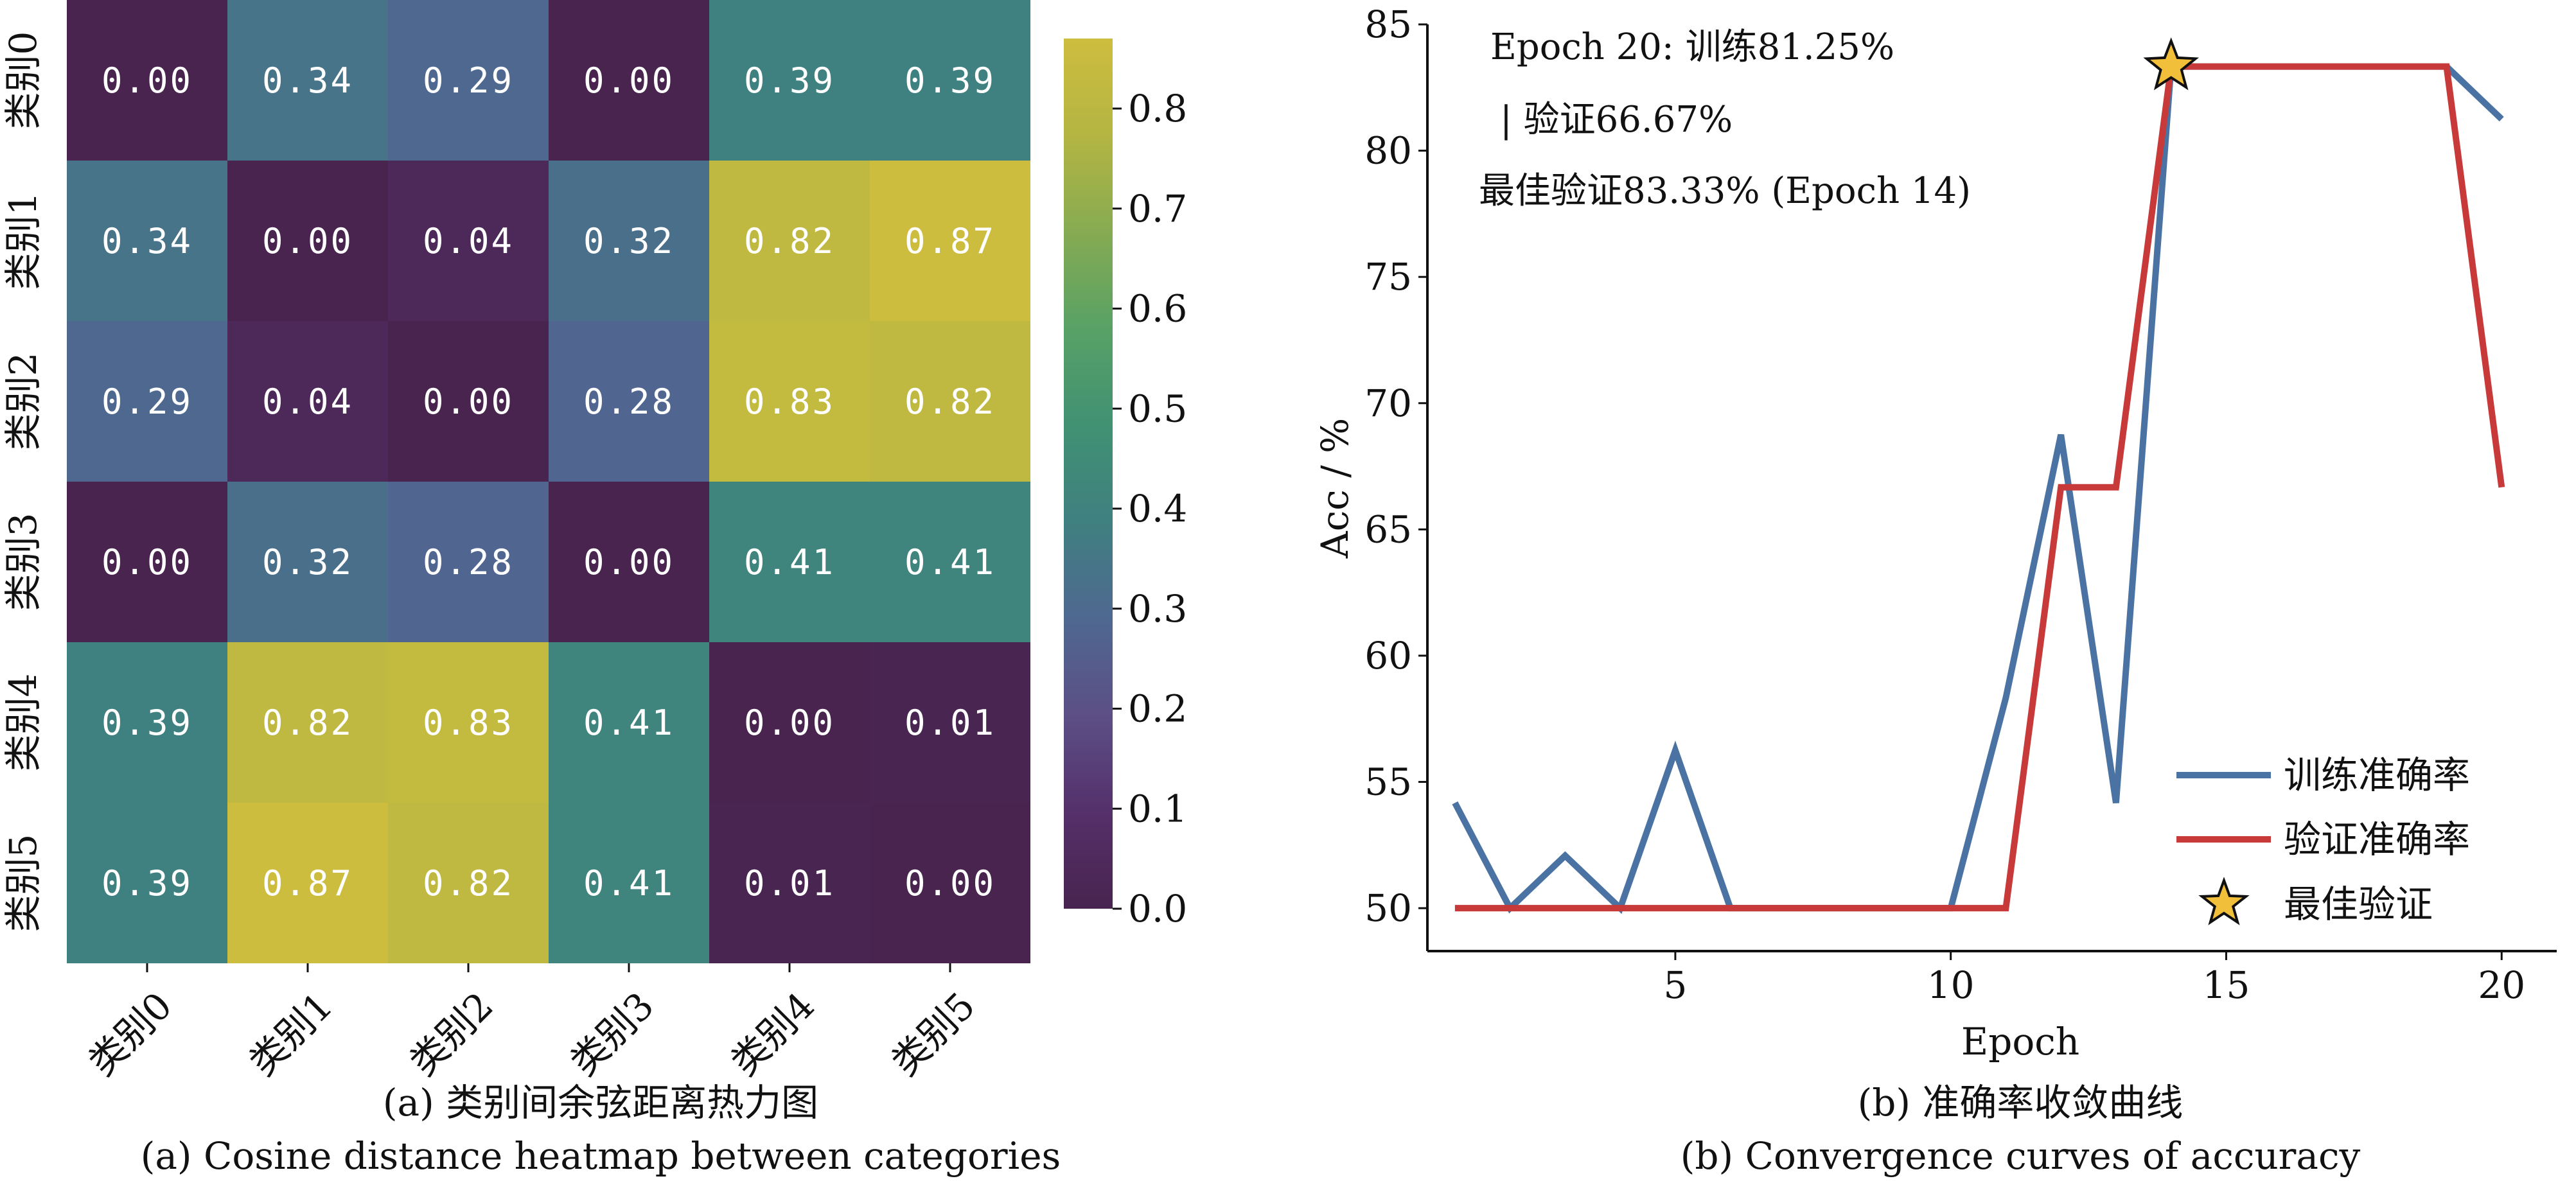 Image resolution: width=2576 pixels, height=1181 pixels. Describe the element at coordinates (1388, 151) in the screenshot. I see `y-tick-label: 80` at that location.